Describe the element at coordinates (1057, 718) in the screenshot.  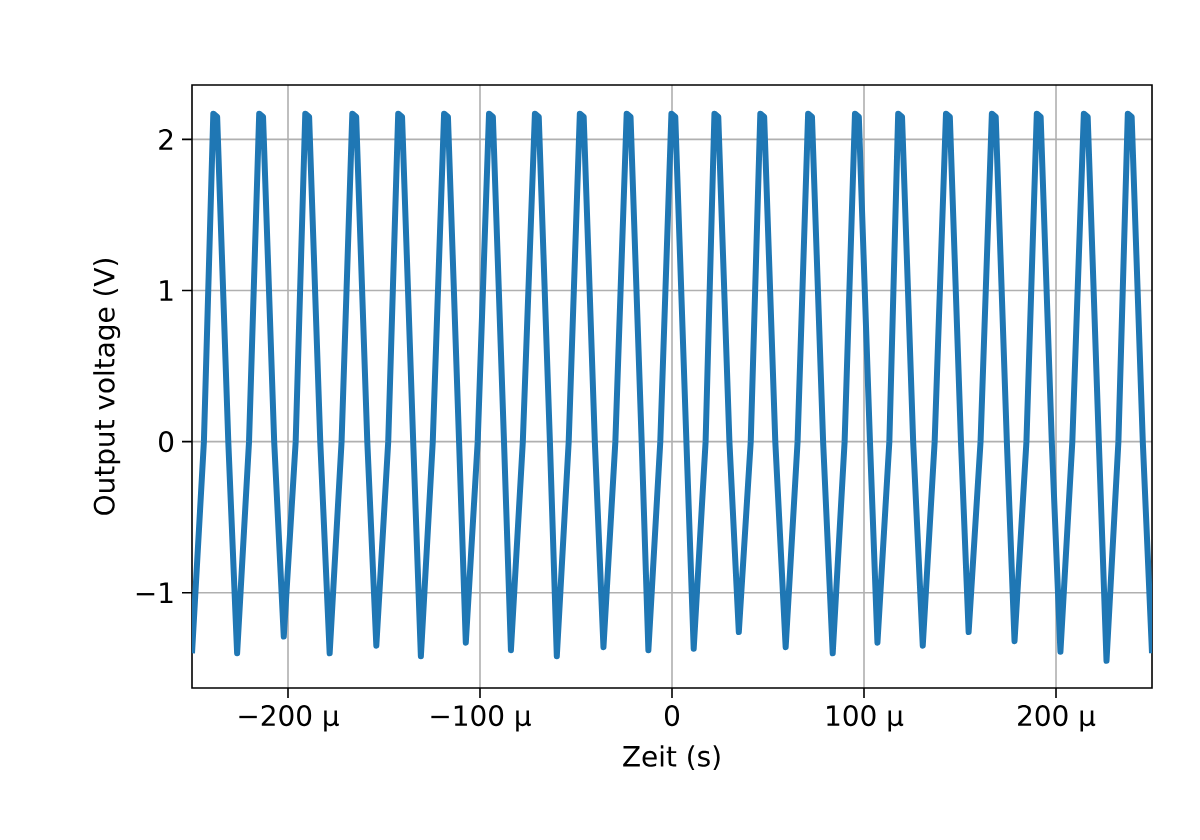
I see `x-tick-label: 200 µ` at that location.